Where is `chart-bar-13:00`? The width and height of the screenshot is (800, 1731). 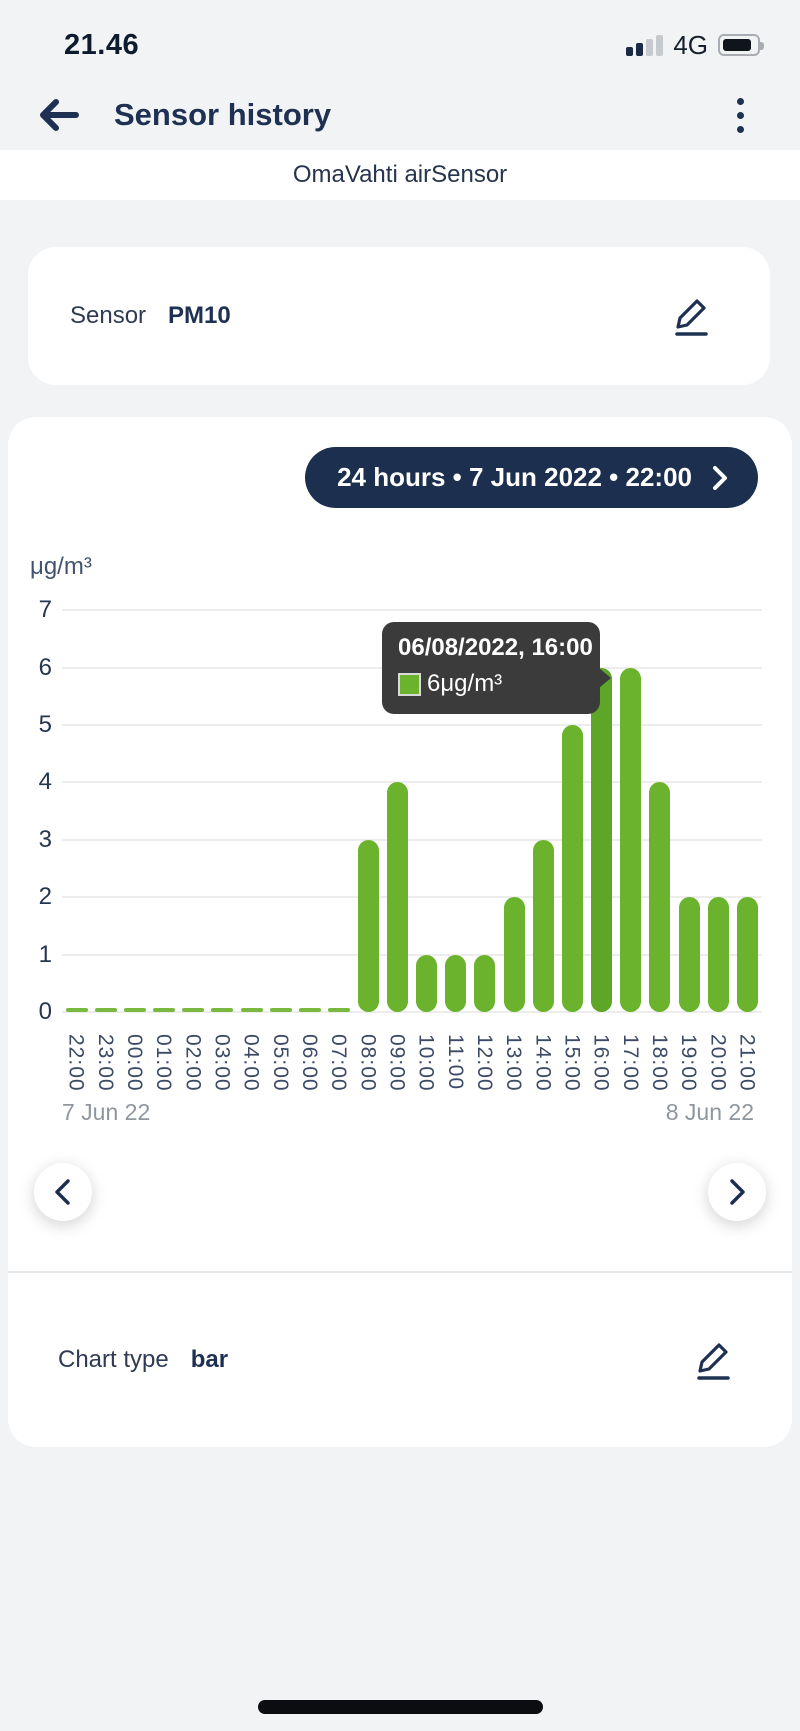
chart-bar-13:00 is located at coordinates (514, 954).